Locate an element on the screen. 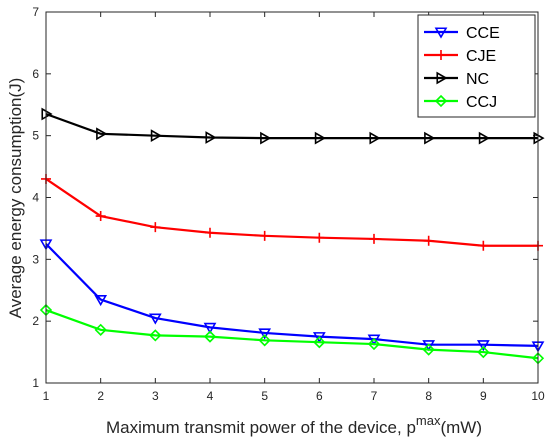  x-tick-label: 10 is located at coordinates (538, 396).